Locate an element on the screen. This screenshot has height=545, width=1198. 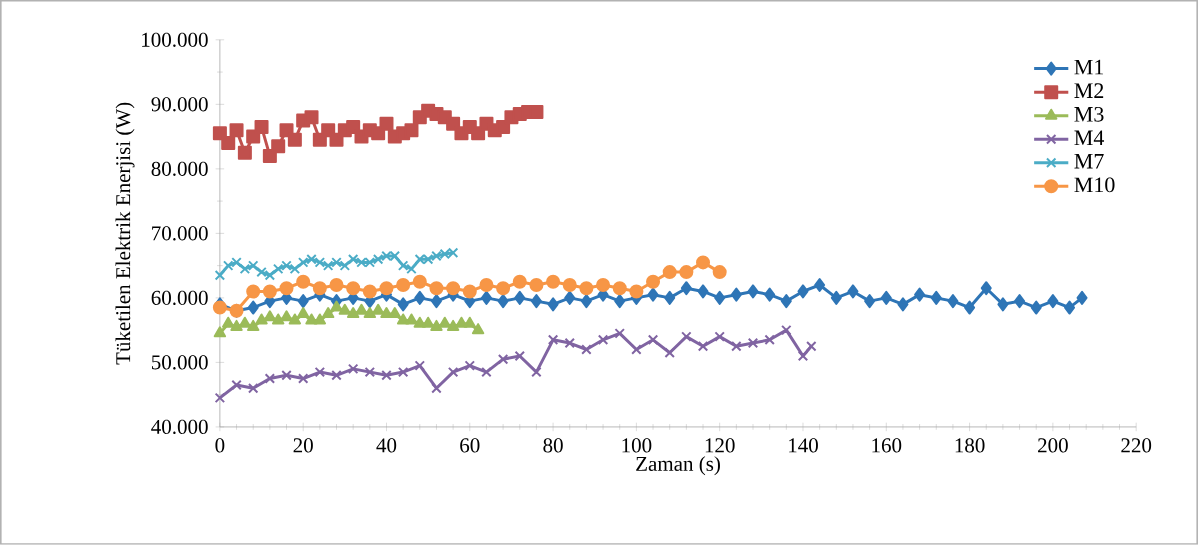
x-tick-label: 60 is located at coordinates (470, 445).